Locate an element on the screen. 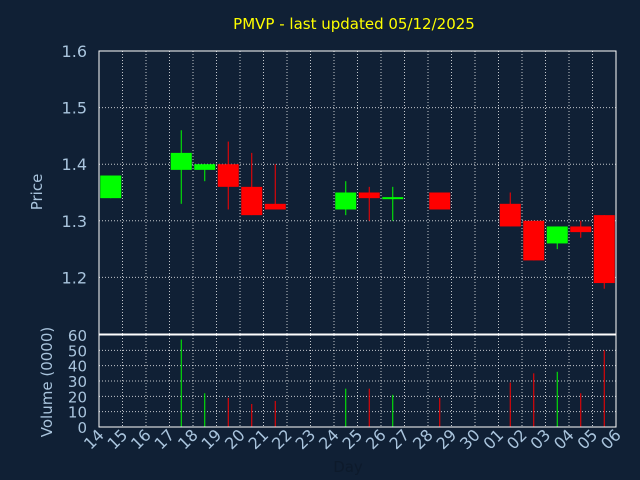  volume-tick-label: 50 is located at coordinates (77, 351).